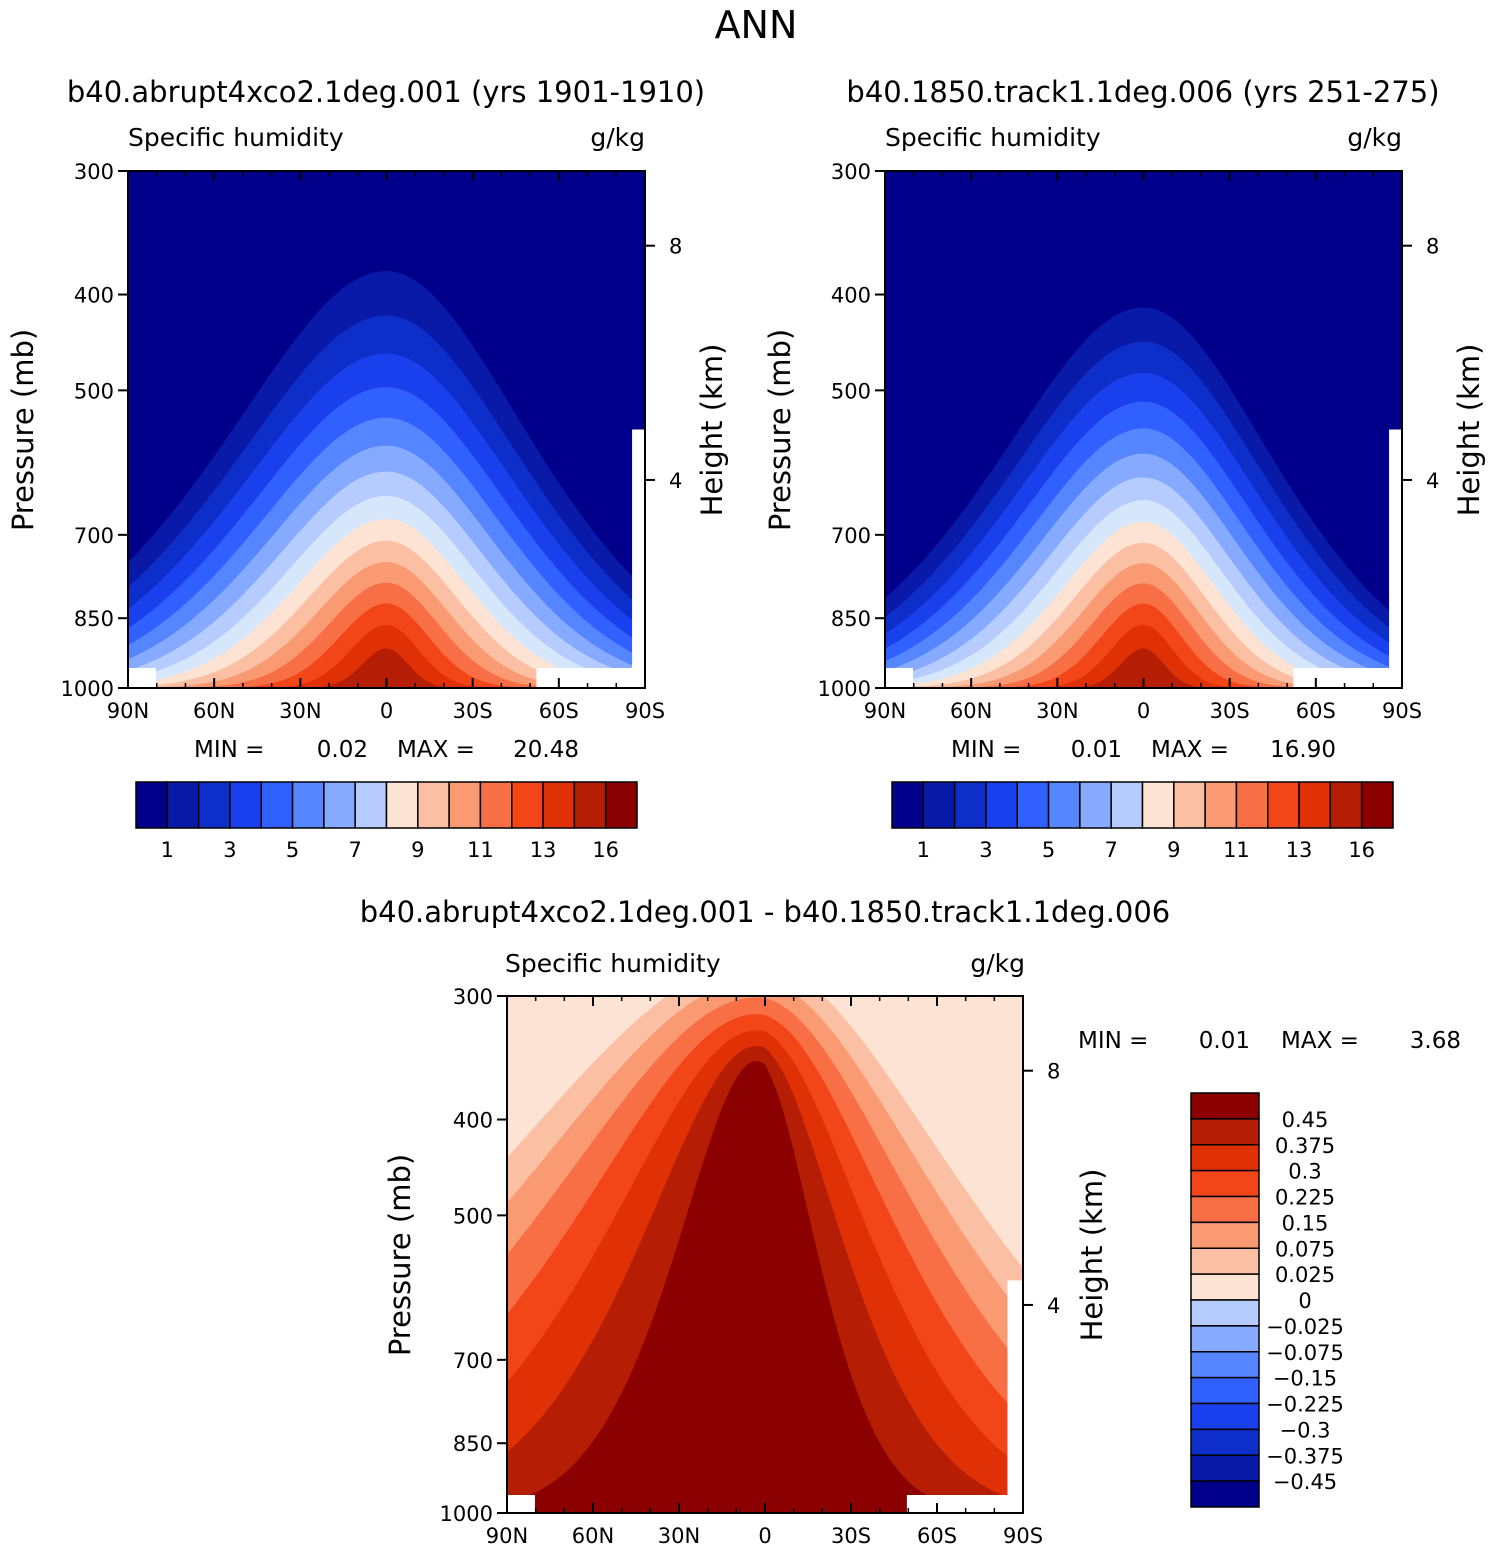 Image resolution: width=1493 pixels, height=1561 pixels. I want to click on panel-left-units: g/kg, so click(617, 137).